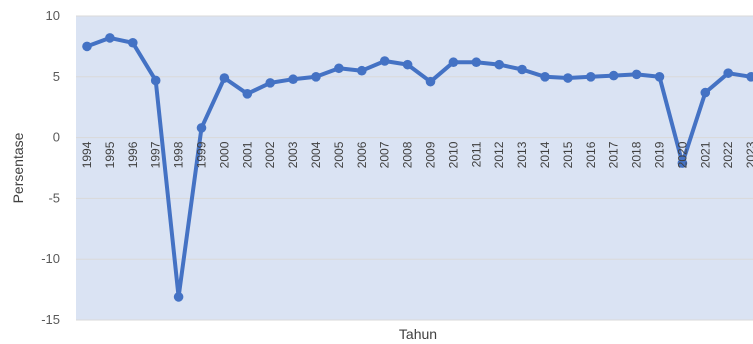  I want to click on x-tick-label: 2011, so click(476, 154).